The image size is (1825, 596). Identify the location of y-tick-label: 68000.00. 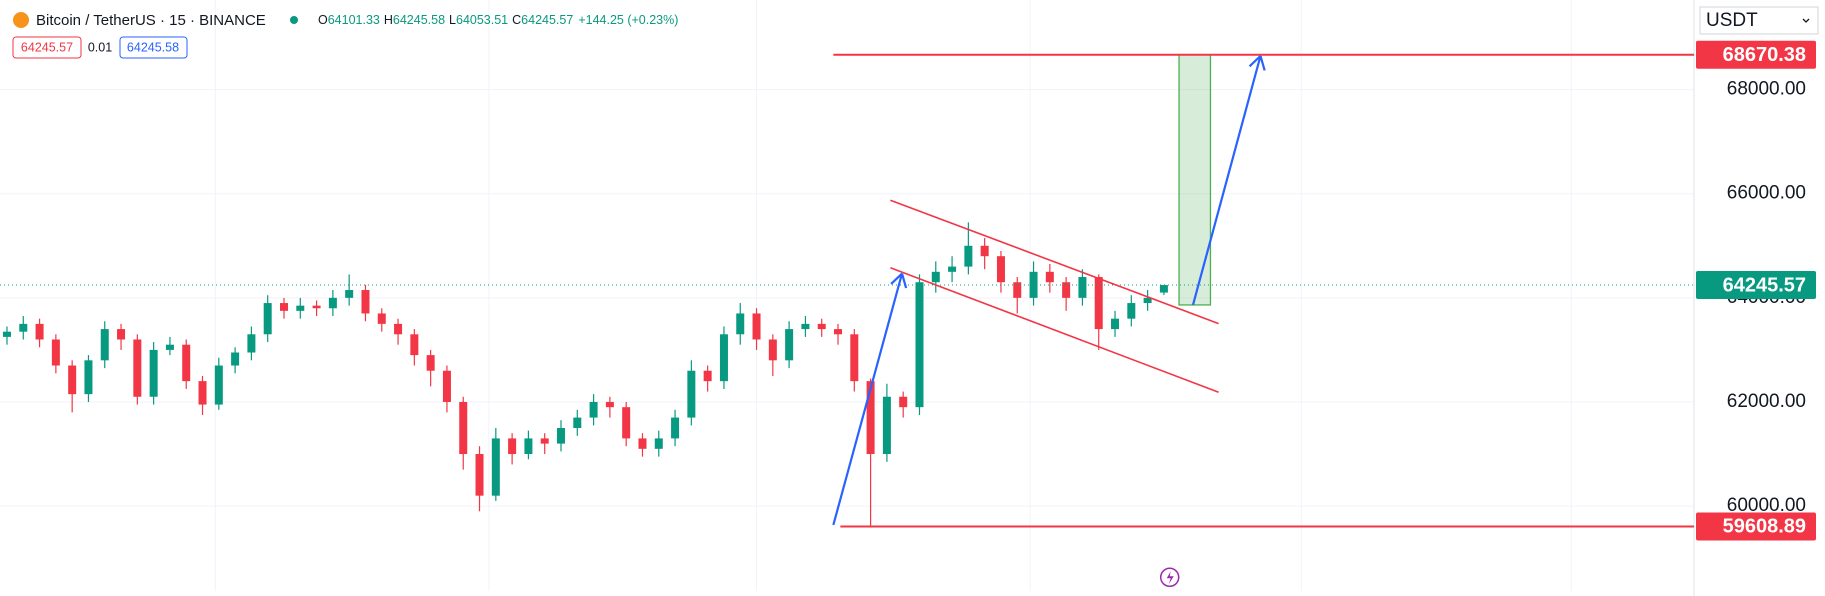
(1766, 89).